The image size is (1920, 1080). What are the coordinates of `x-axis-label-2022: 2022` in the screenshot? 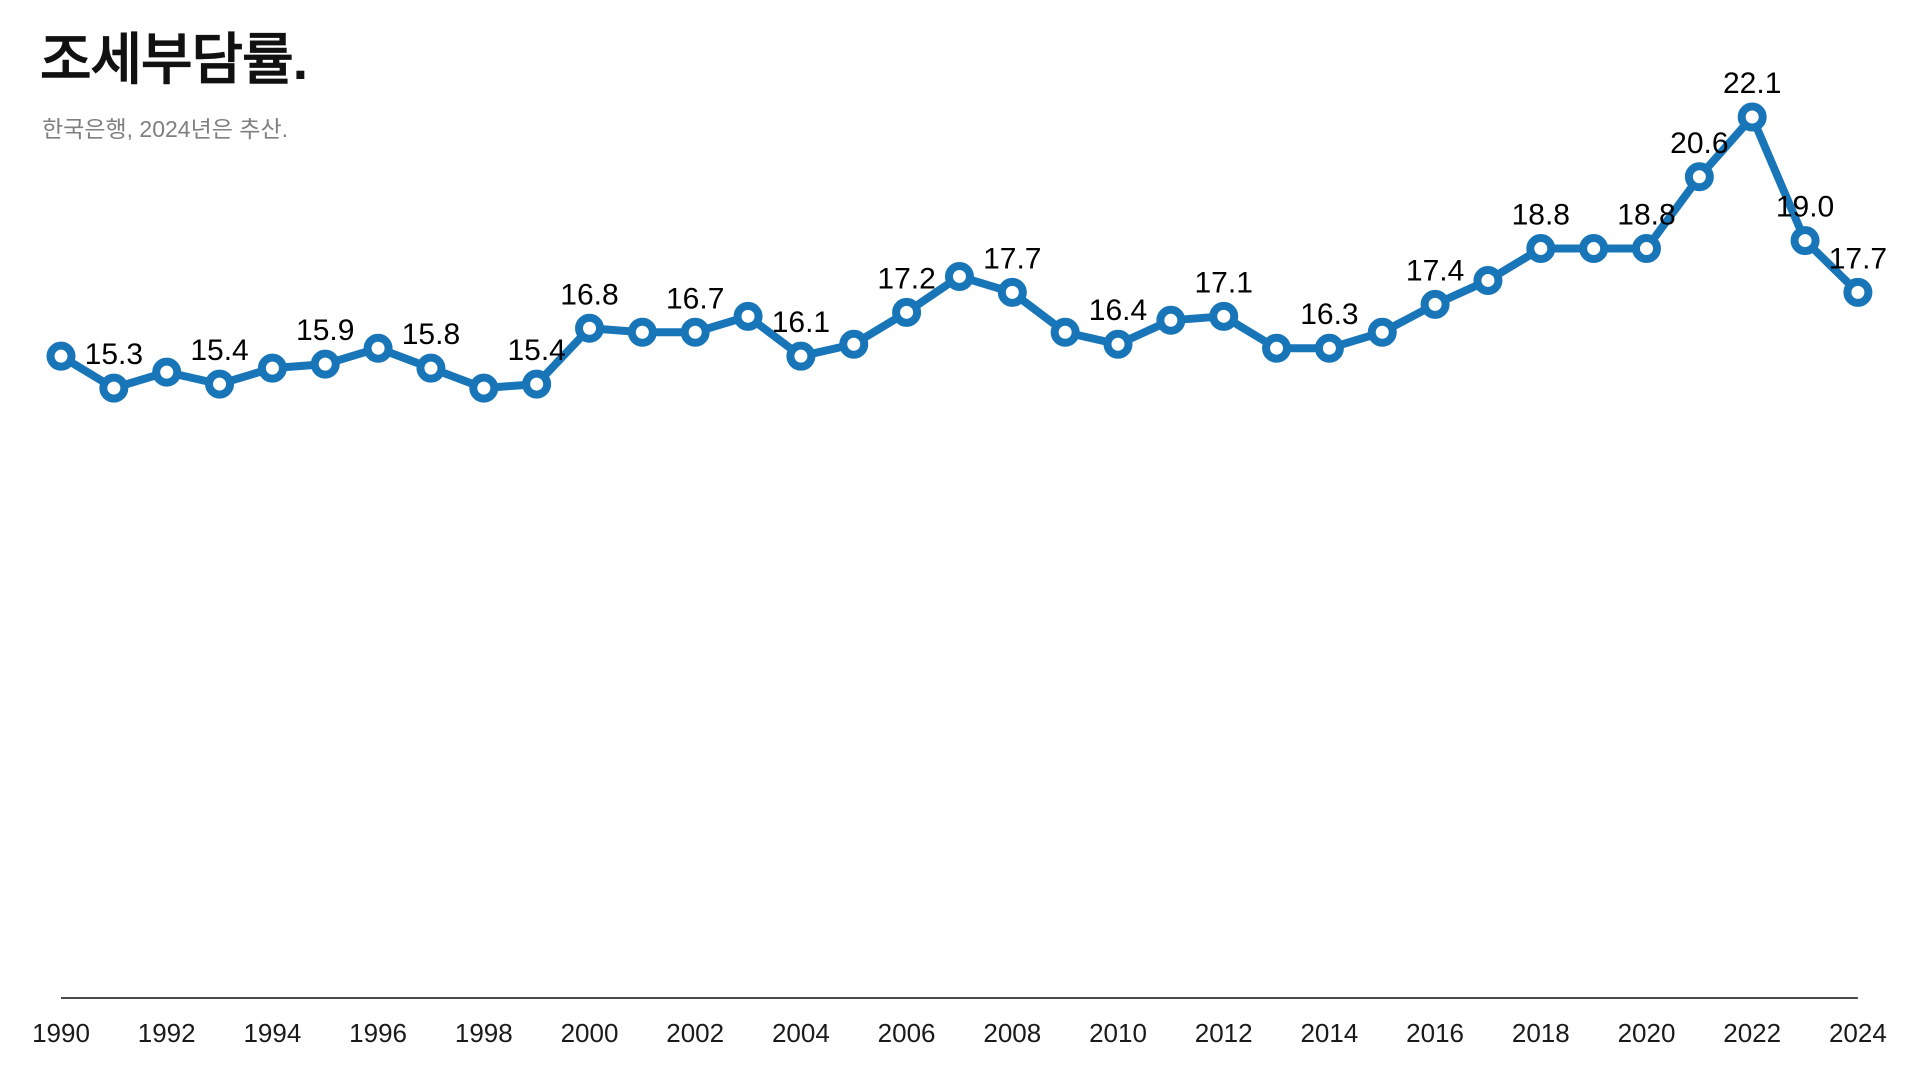 It's located at (1752, 1033).